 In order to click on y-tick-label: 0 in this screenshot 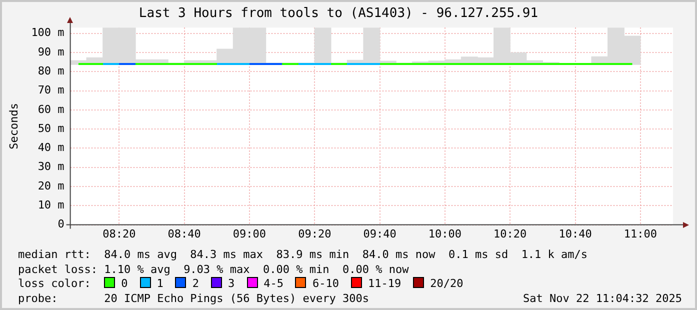, I will do `click(61, 224)`.